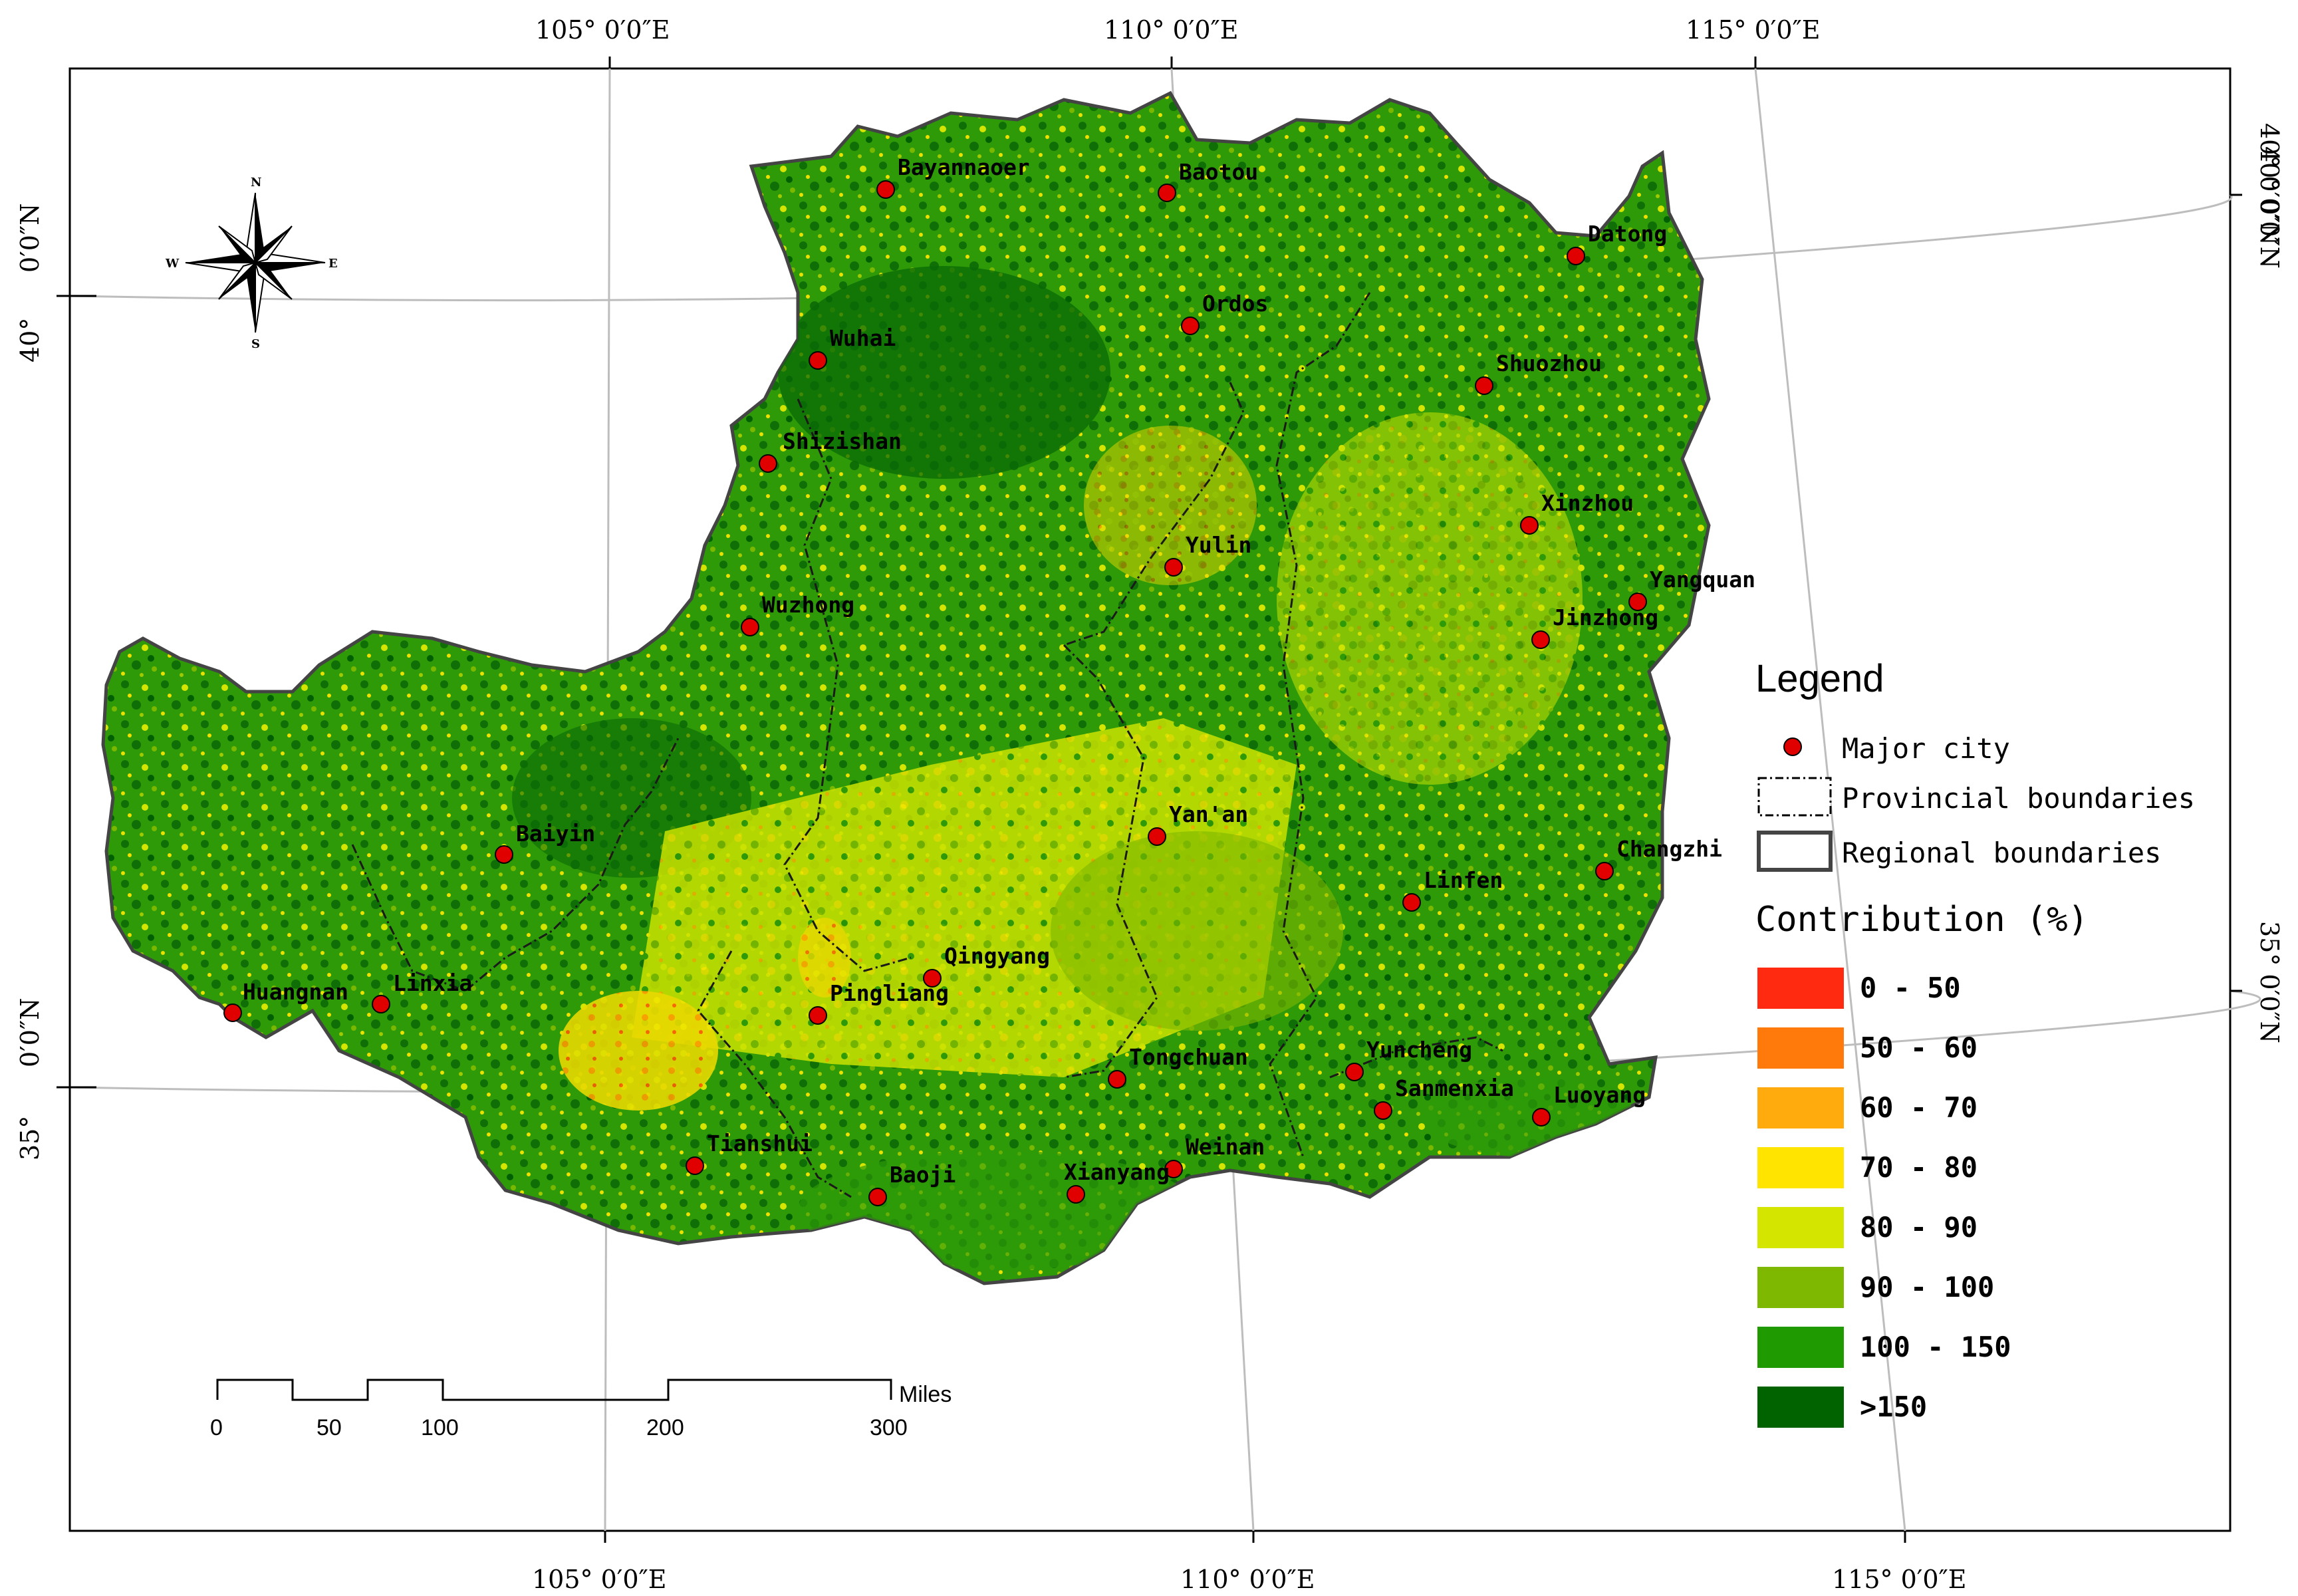 The image size is (2298, 1596). I want to click on city-wuzhong: Wuzhong, so click(797, 614).